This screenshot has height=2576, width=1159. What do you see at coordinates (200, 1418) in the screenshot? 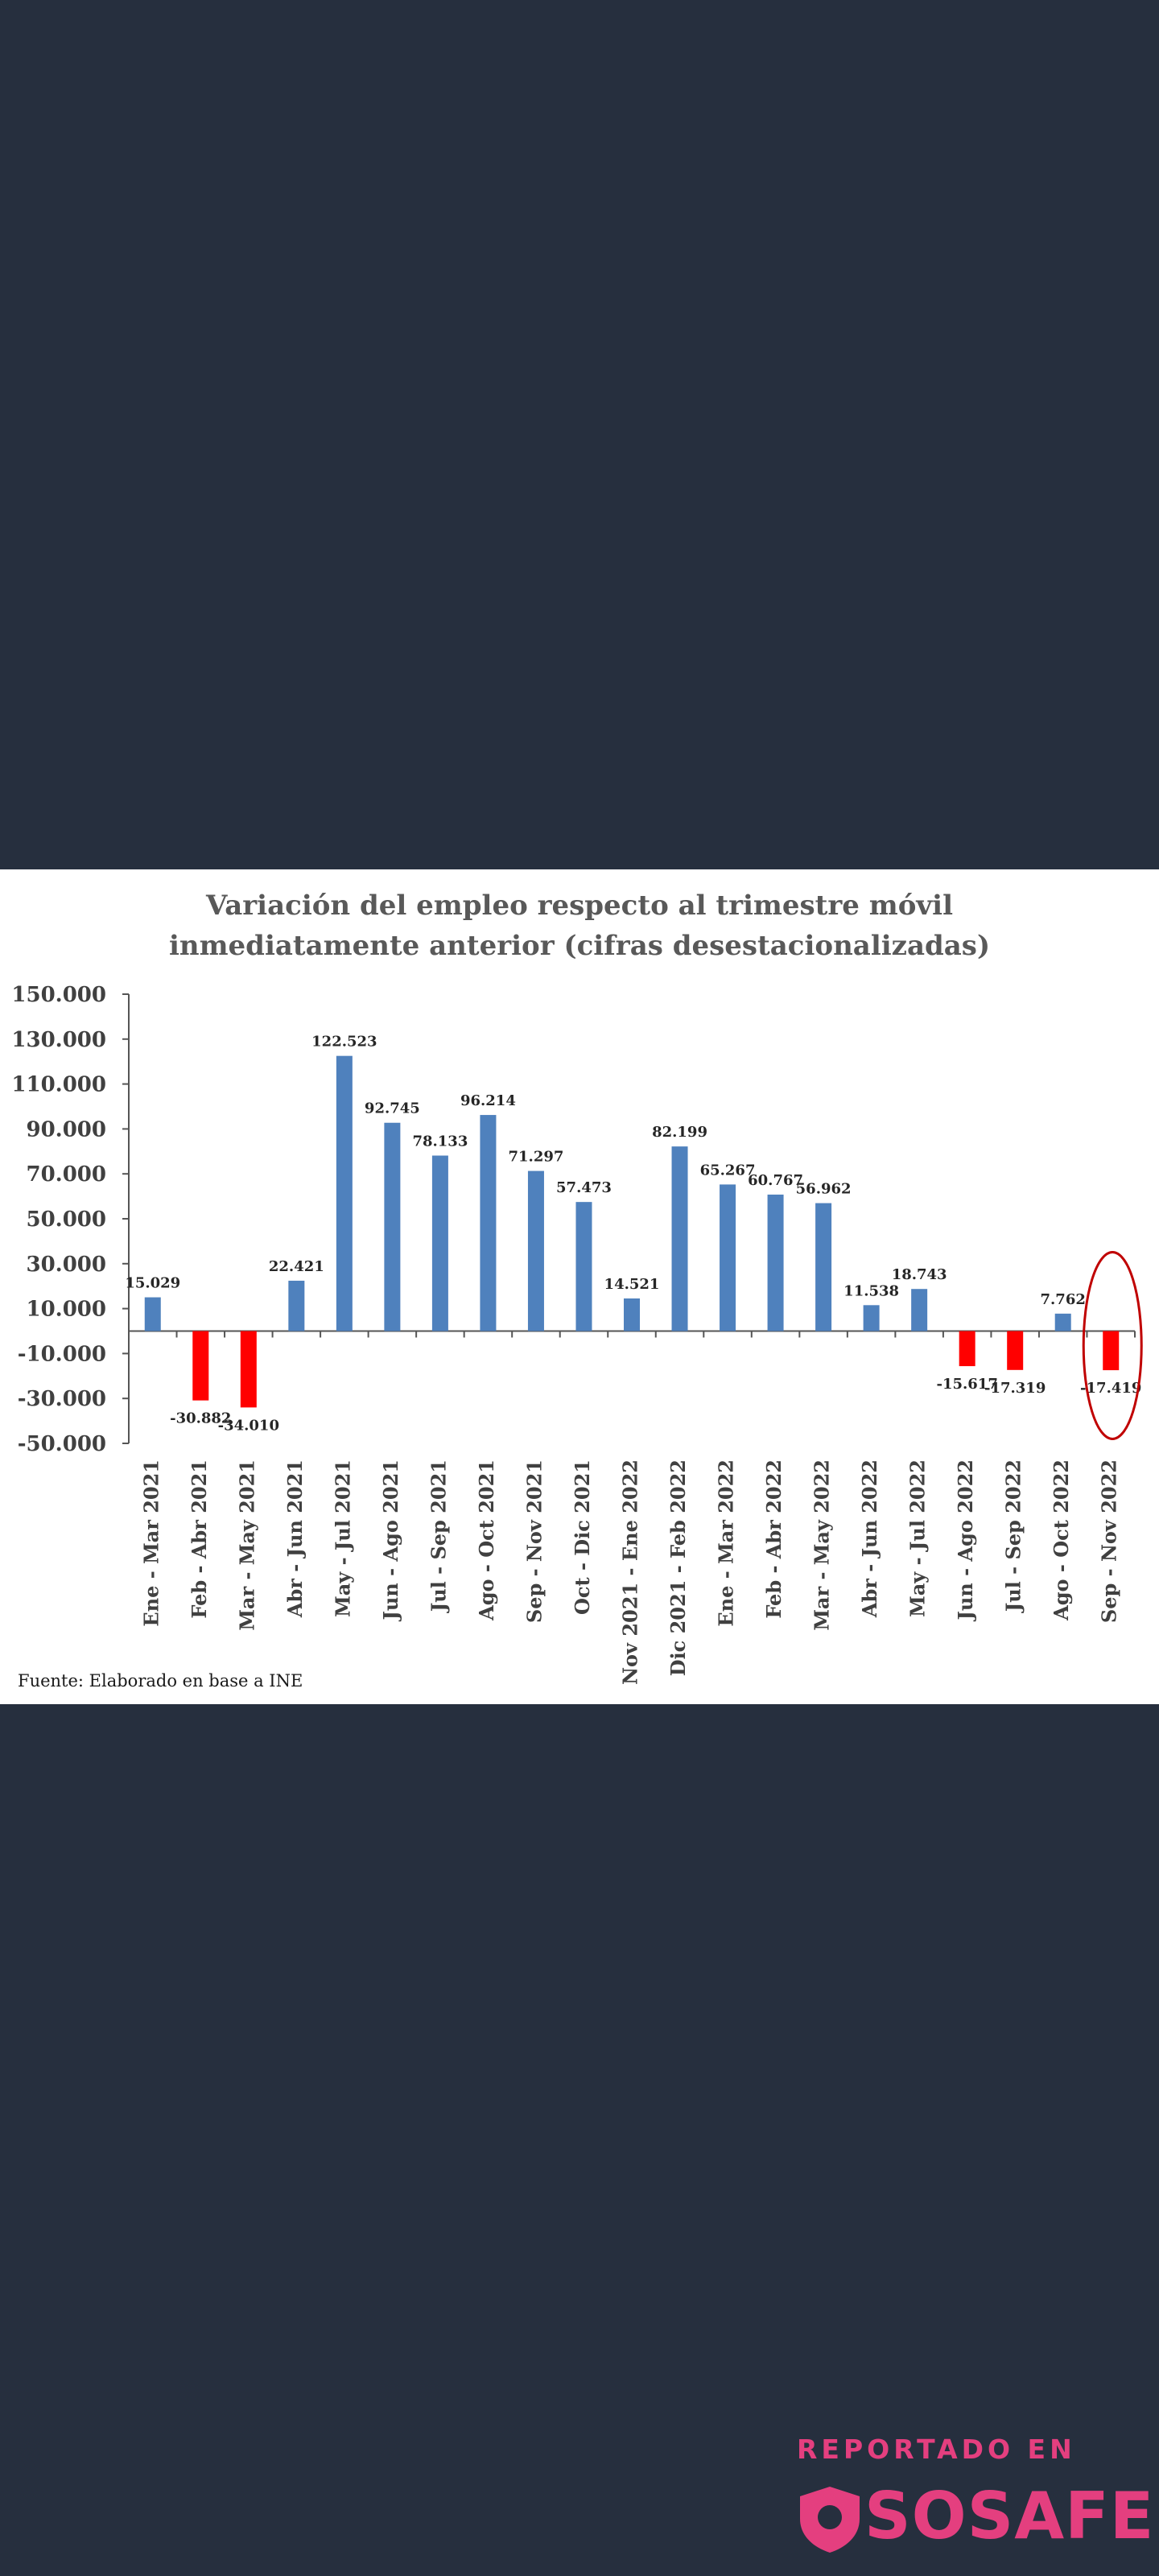
I see `data-label: -30.882` at bounding box center [200, 1418].